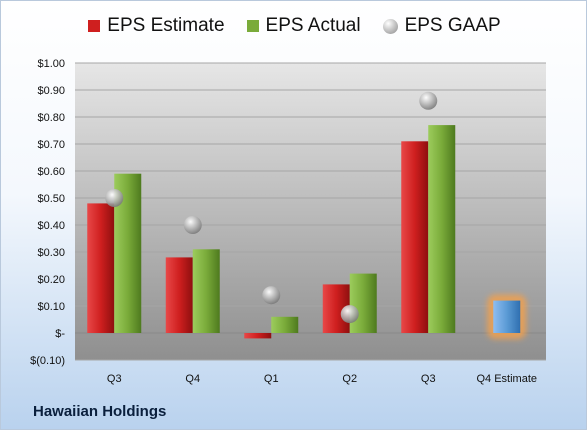 The width and height of the screenshot is (587, 430). I want to click on legend-label-eps-gaap: EPS GAAP, so click(452, 25).